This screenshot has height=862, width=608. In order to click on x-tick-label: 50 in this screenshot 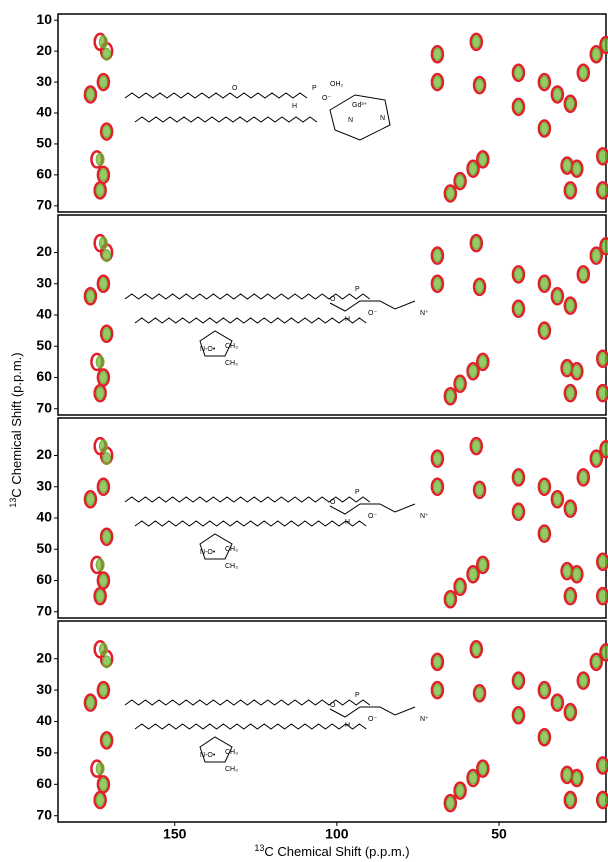, I will do `click(499, 834)`.